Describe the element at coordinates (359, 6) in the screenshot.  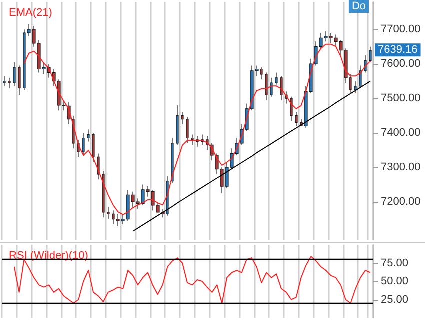
I see `annotation: Do` at that location.